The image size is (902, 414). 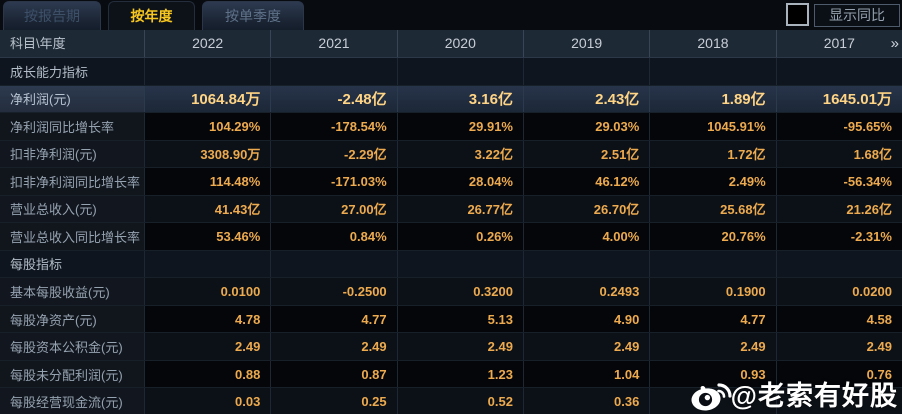 I want to click on value-cell: 20.76%, so click(x=712, y=236).